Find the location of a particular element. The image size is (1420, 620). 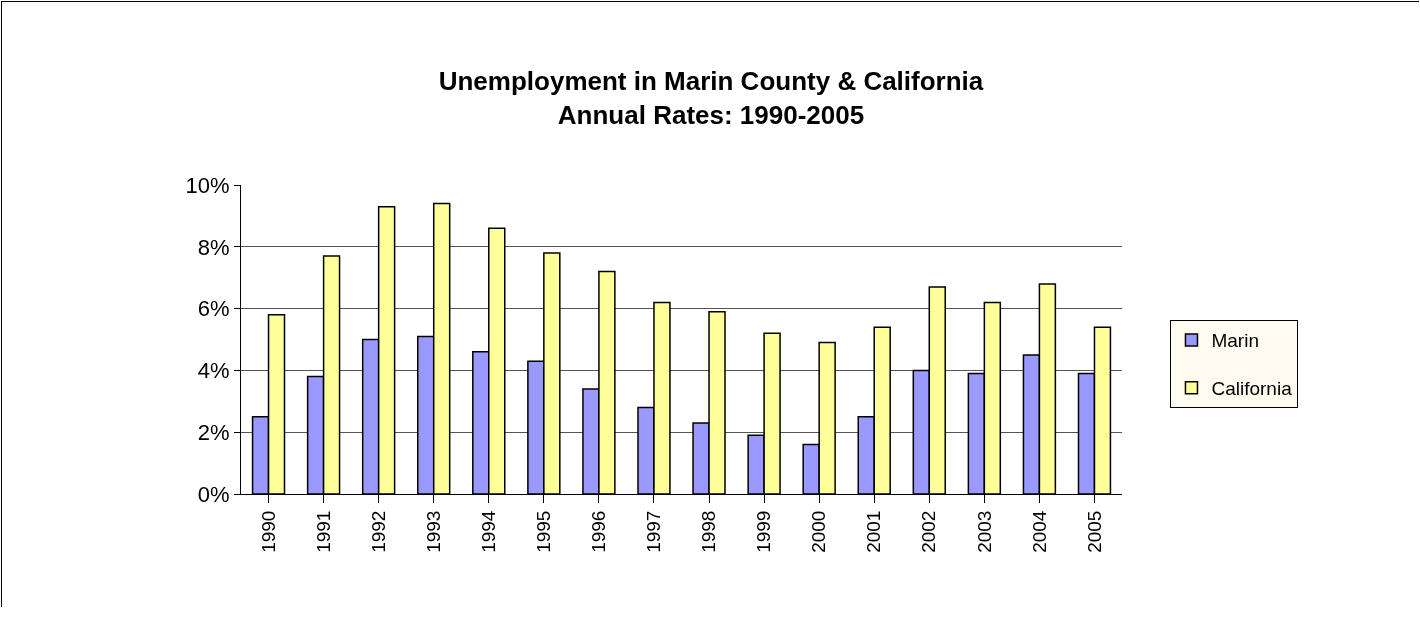

y-tick-label: 2% is located at coordinates (213, 432).